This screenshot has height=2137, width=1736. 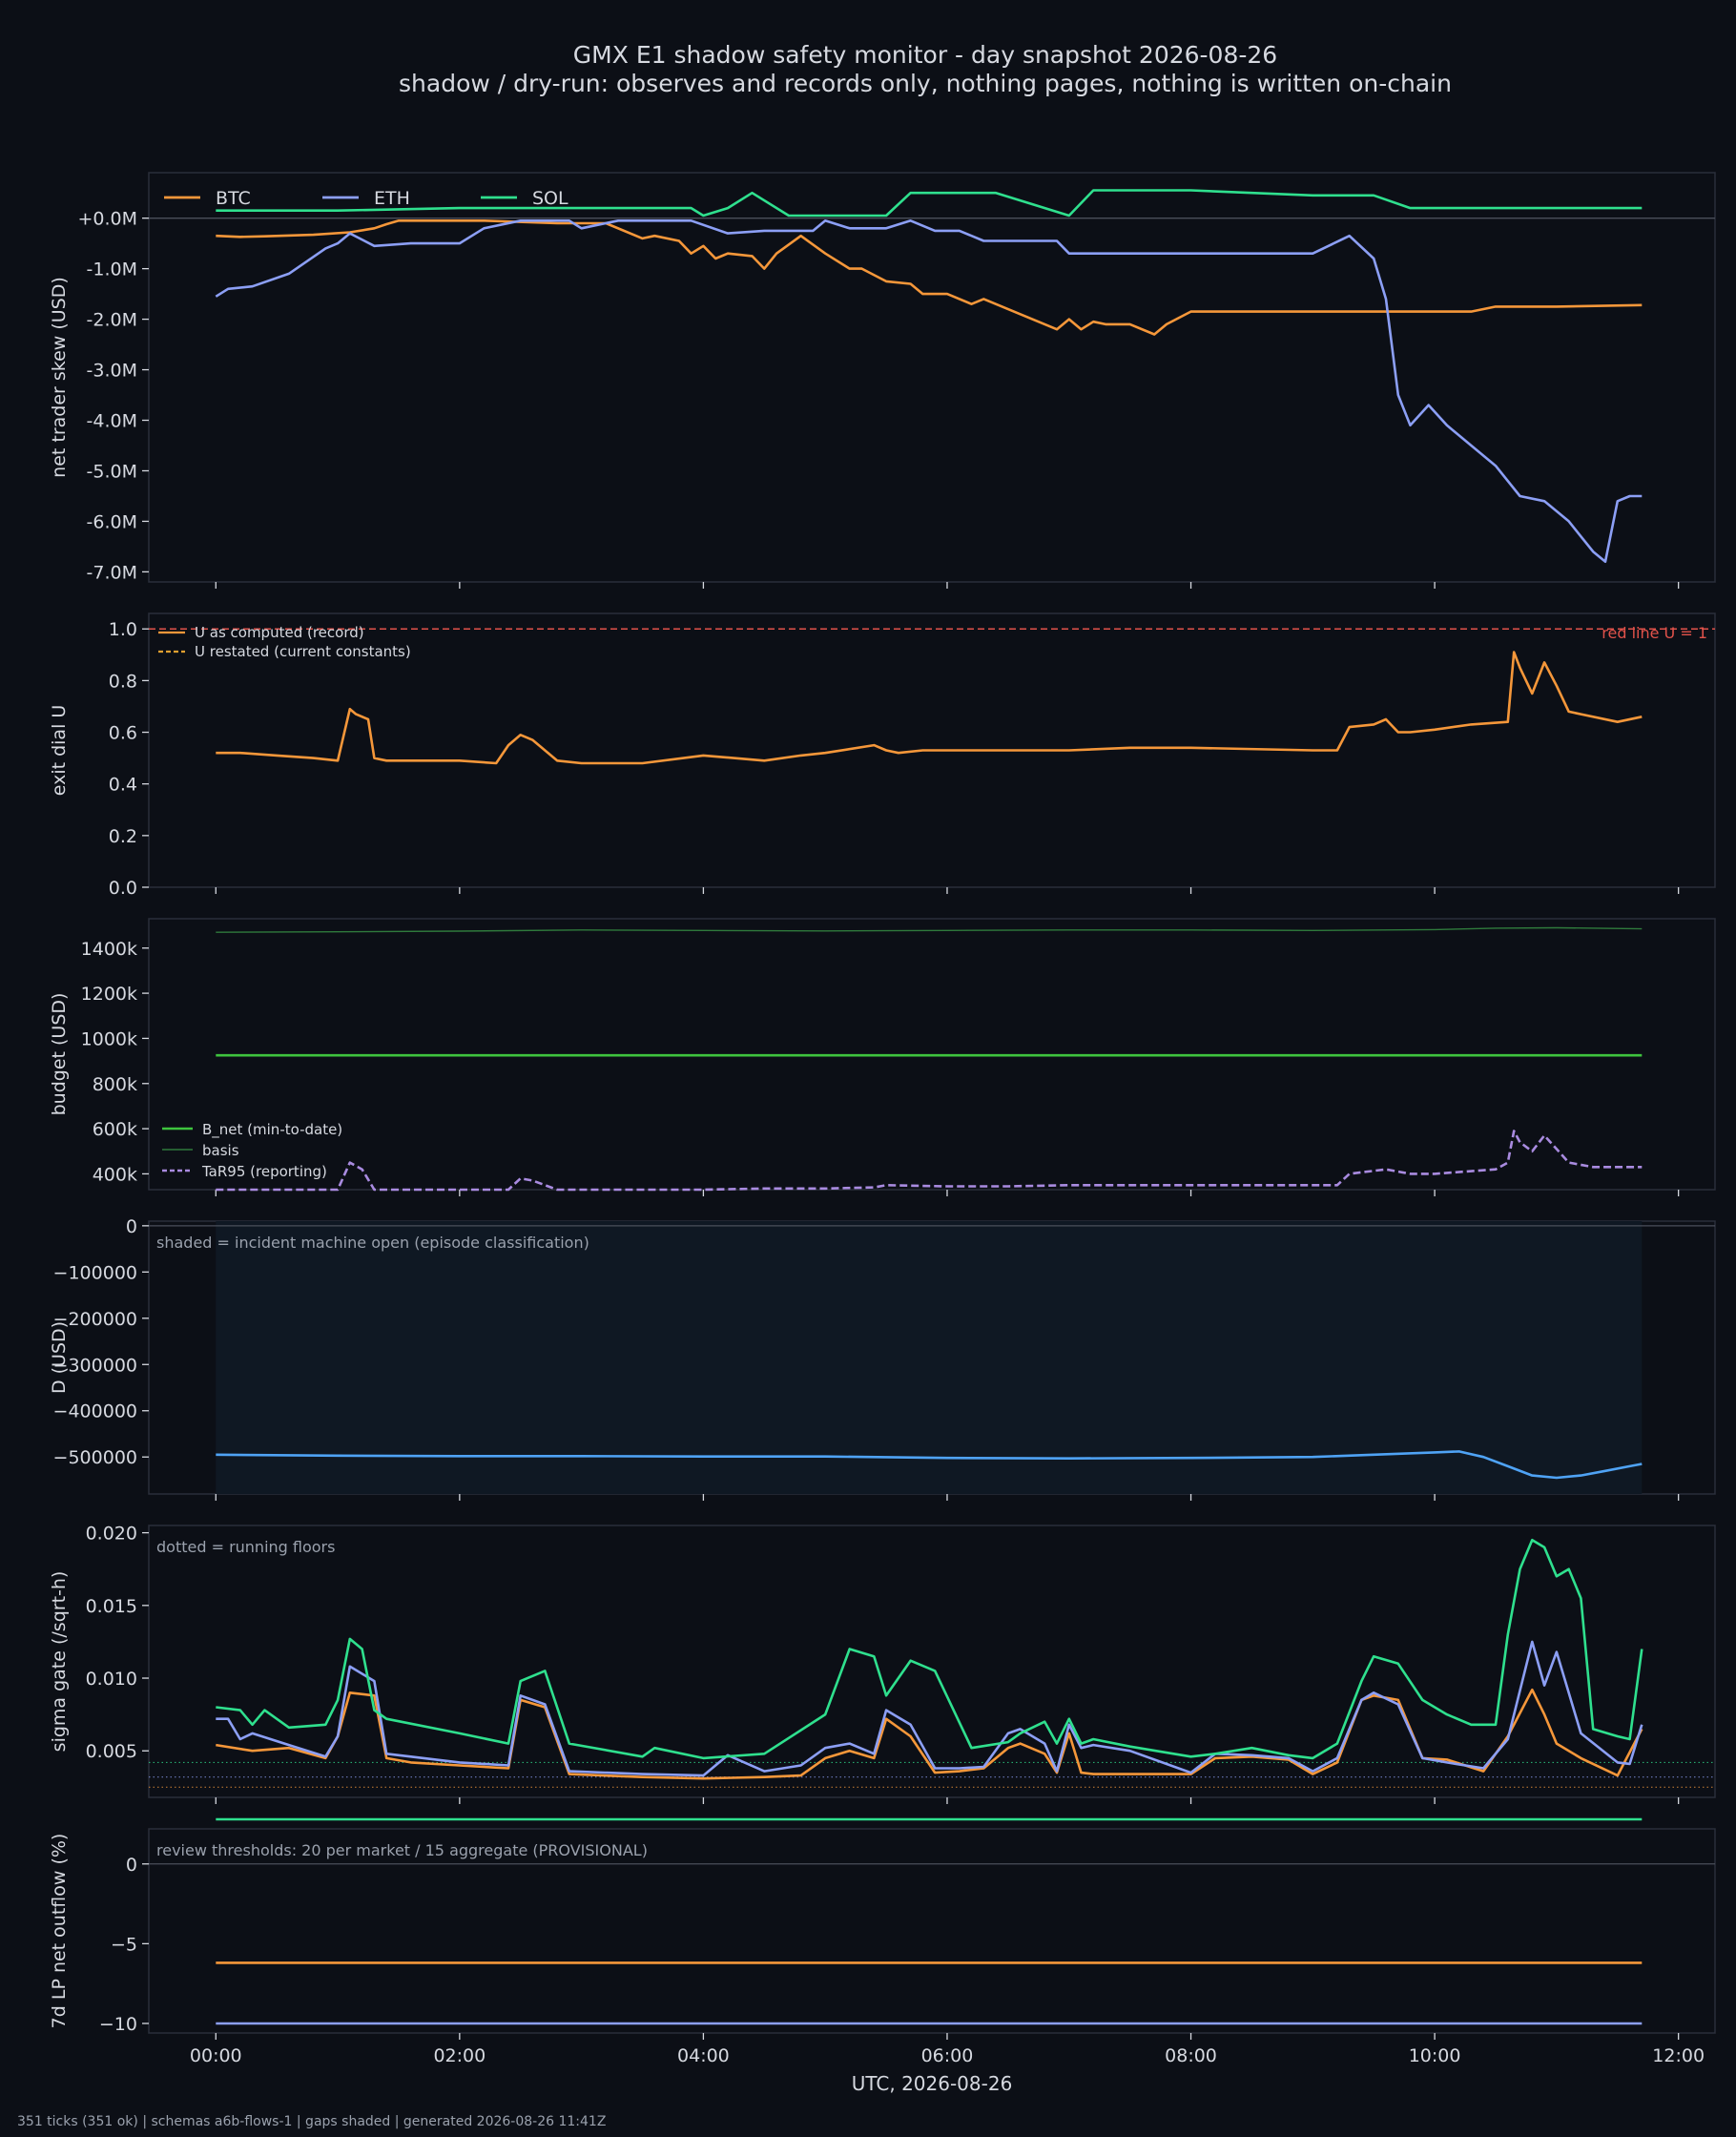 I want to click on y-tick-label: 0.2, so click(x=123, y=836).